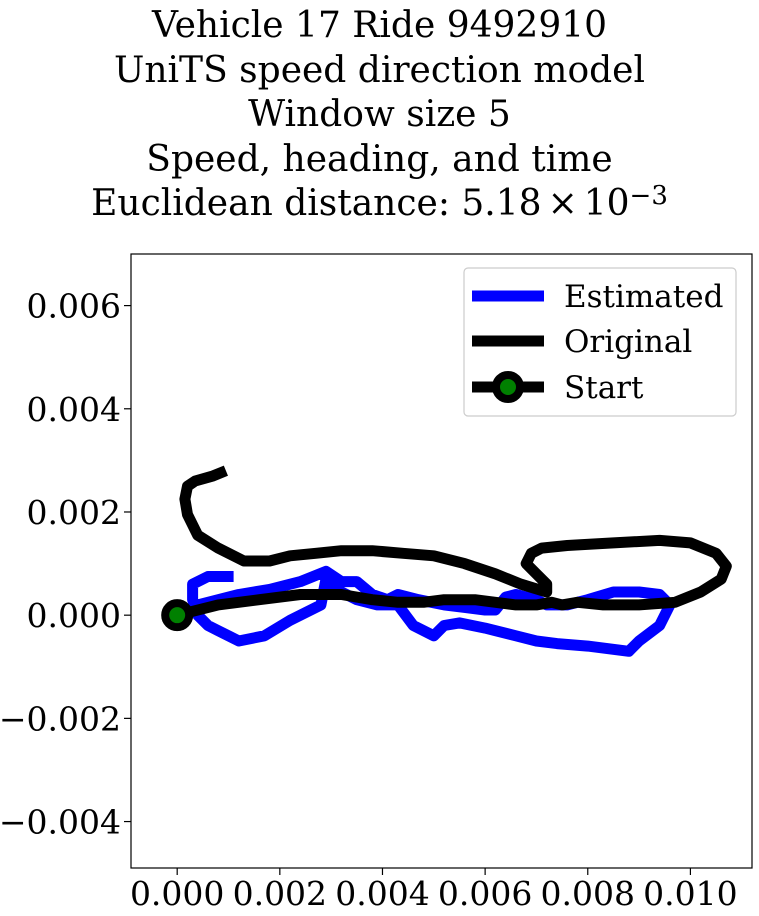 Image resolution: width=759 pixels, height=916 pixels. Describe the element at coordinates (74, 306) in the screenshot. I see `y-tick-label: 0.006` at that location.